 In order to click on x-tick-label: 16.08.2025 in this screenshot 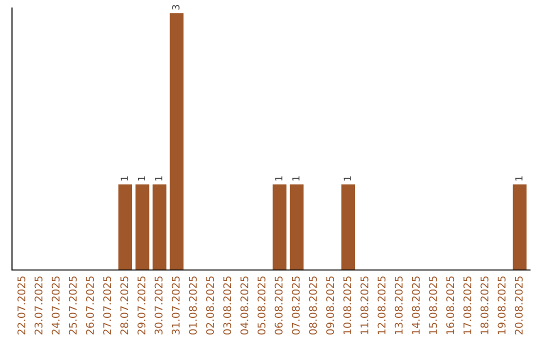, I will do `click(450, 305)`.